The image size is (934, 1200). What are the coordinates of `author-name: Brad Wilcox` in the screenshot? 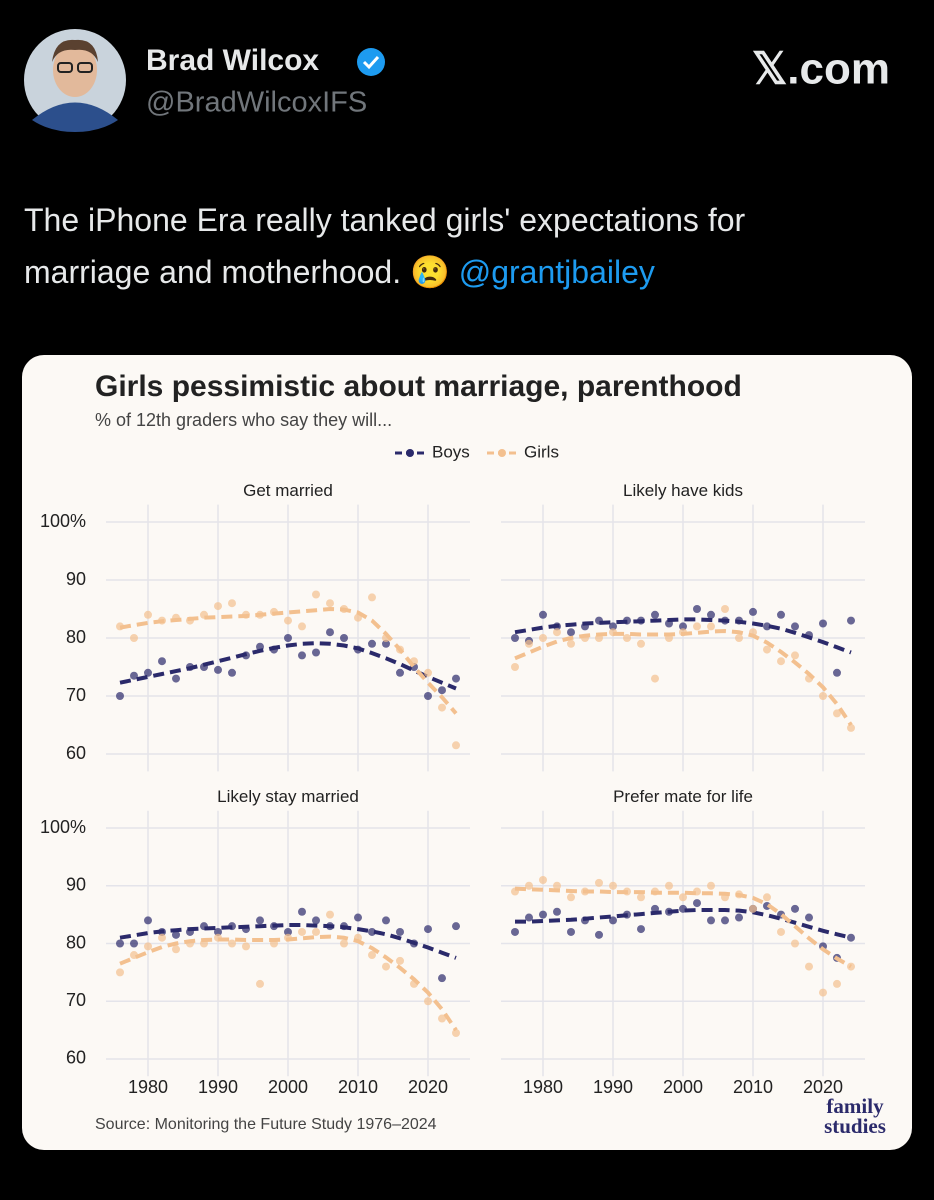 It's located at (232, 60).